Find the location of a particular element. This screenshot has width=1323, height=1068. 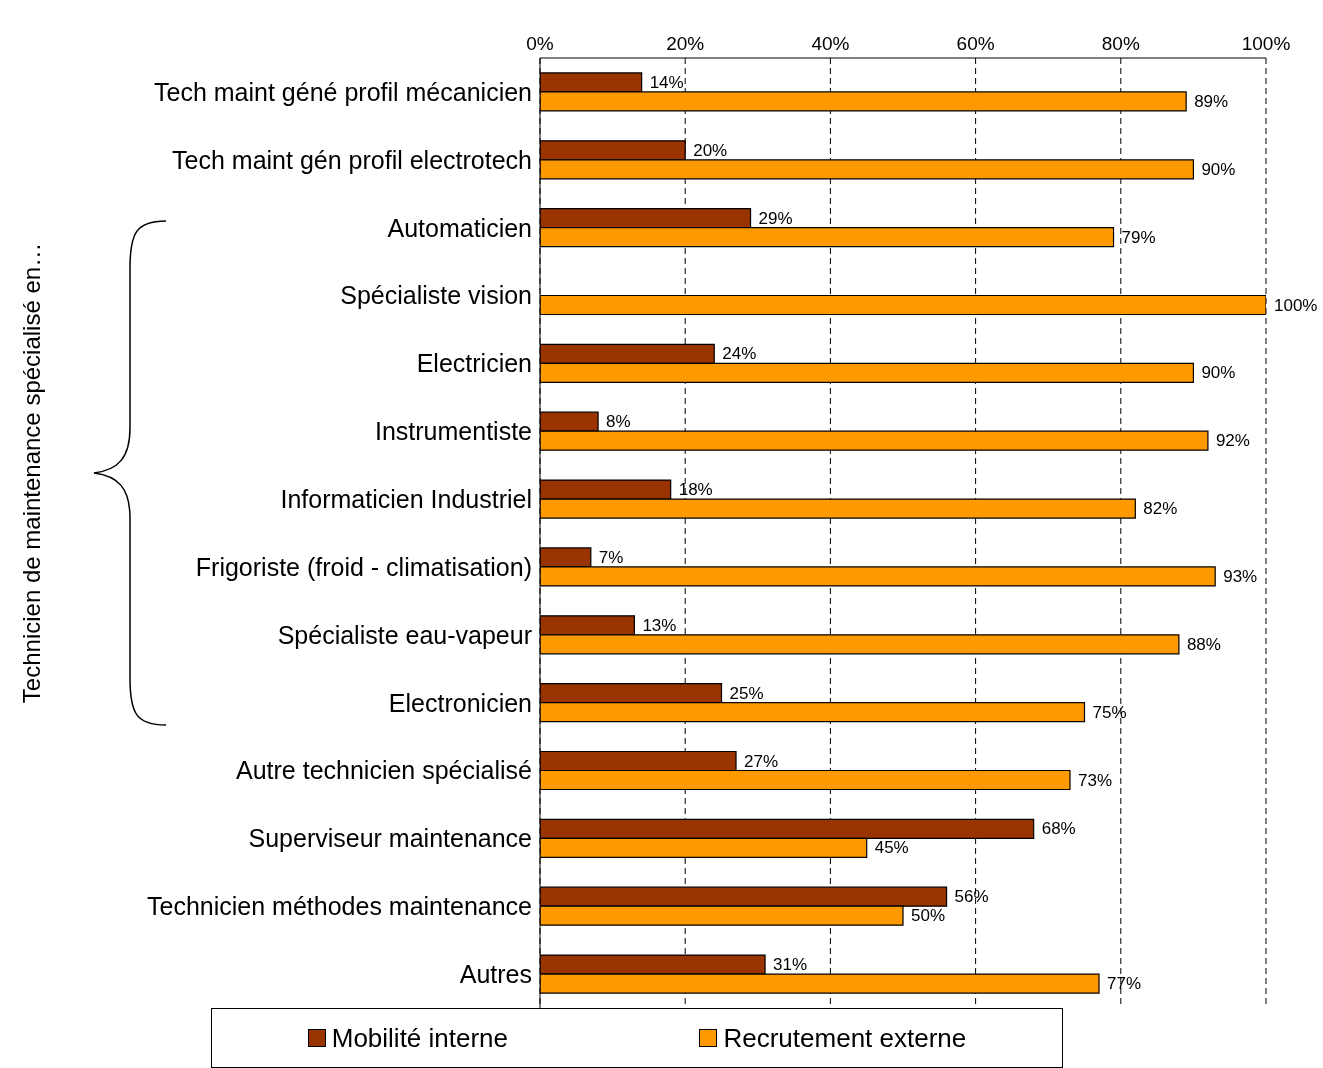

y-tick-label: Autre technicien spécialisé is located at coordinates (384, 770).